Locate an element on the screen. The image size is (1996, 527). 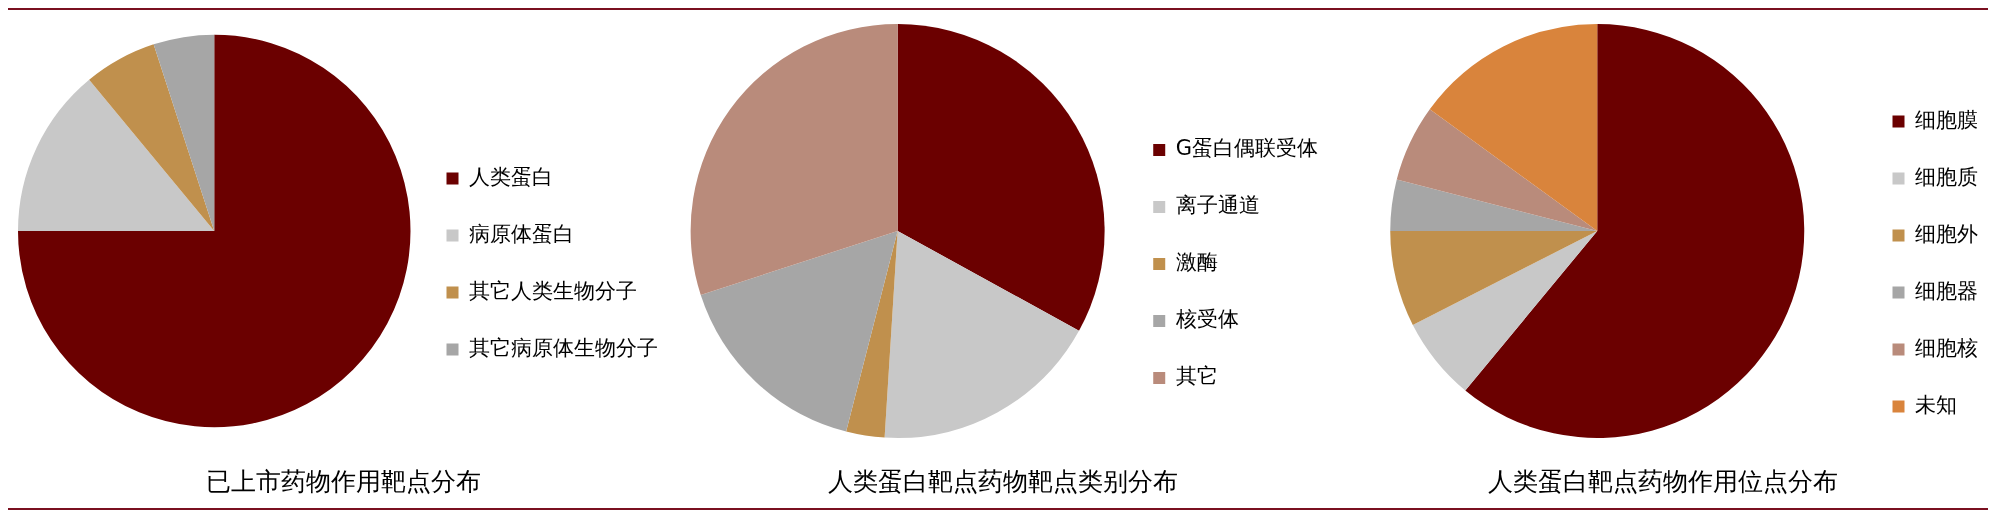
legend-label: 其它病原体生物分子 is located at coordinates (563, 347).